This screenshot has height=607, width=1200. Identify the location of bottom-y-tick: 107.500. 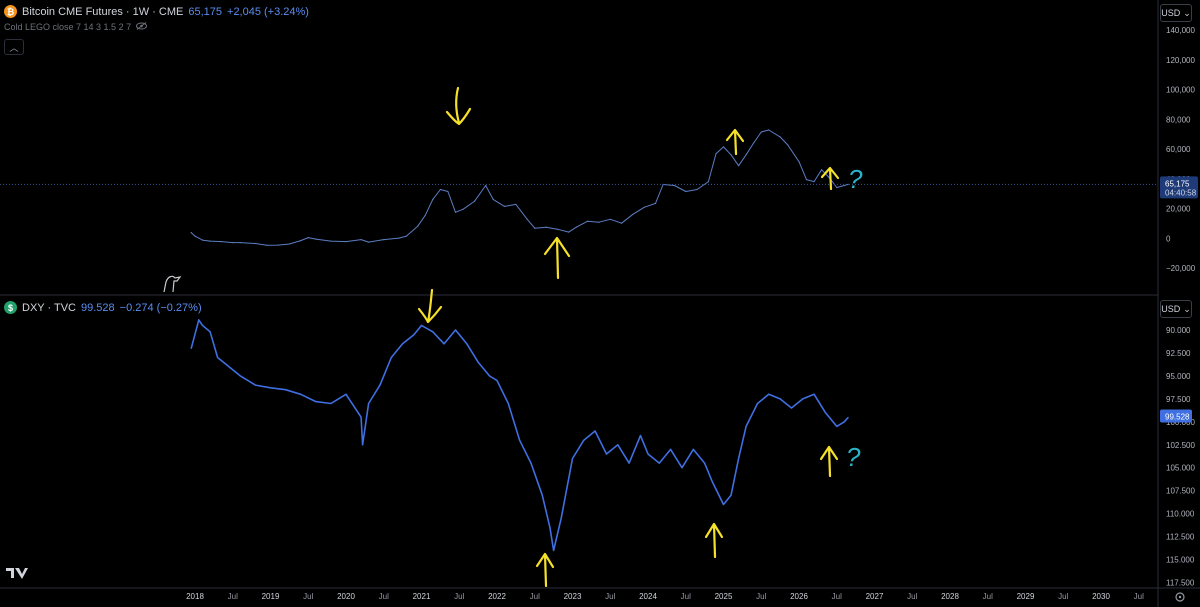
(1180, 491).